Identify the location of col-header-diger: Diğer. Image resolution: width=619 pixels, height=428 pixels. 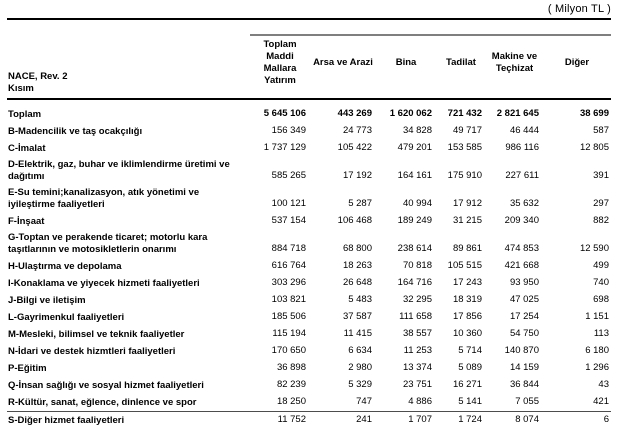
(577, 60).